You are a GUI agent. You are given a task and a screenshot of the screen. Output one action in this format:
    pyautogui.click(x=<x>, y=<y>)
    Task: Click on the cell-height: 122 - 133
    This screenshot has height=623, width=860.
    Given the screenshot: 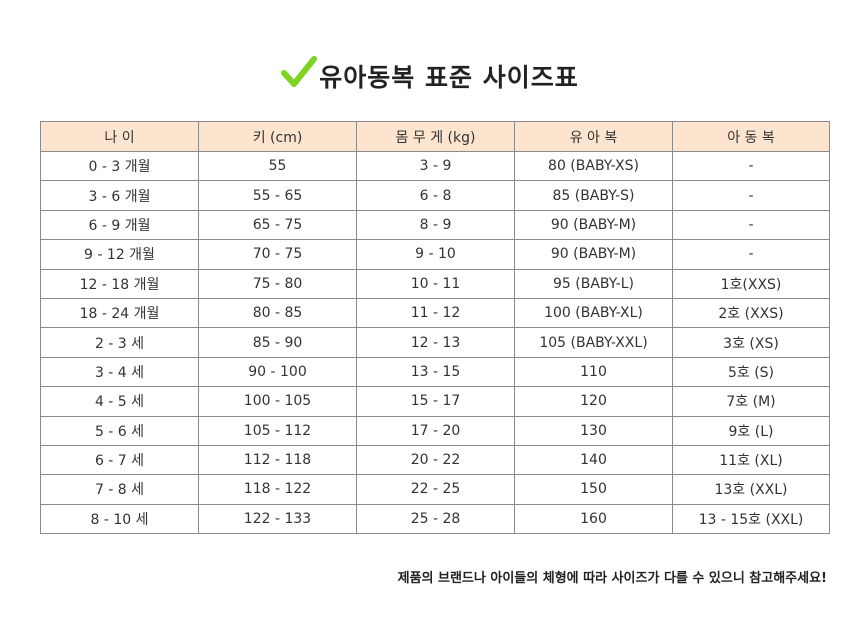 What is the action you would take?
    pyautogui.click(x=277, y=519)
    